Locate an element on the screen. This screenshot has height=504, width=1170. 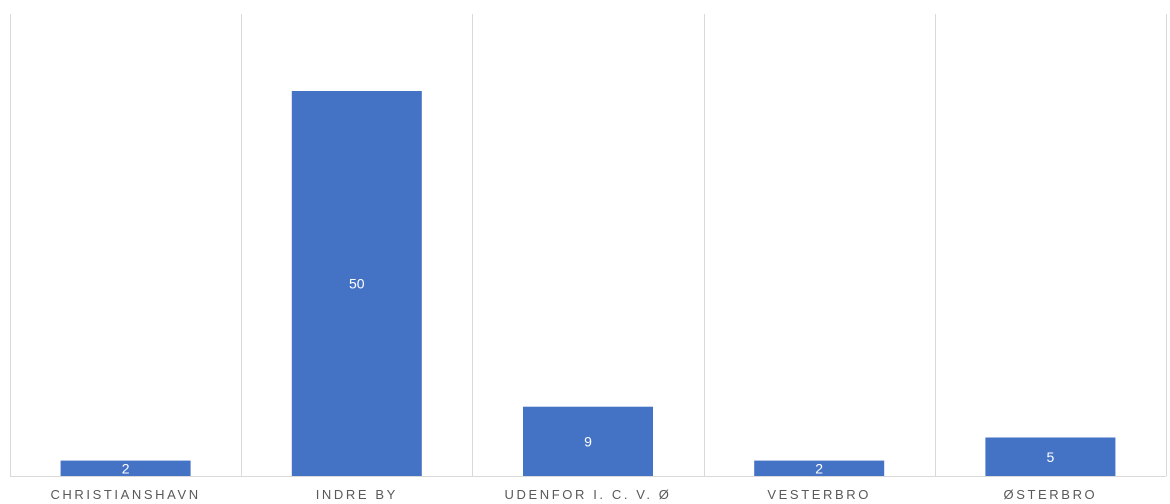
bar-udenfor-i-c-v-ø is located at coordinates (588, 441).